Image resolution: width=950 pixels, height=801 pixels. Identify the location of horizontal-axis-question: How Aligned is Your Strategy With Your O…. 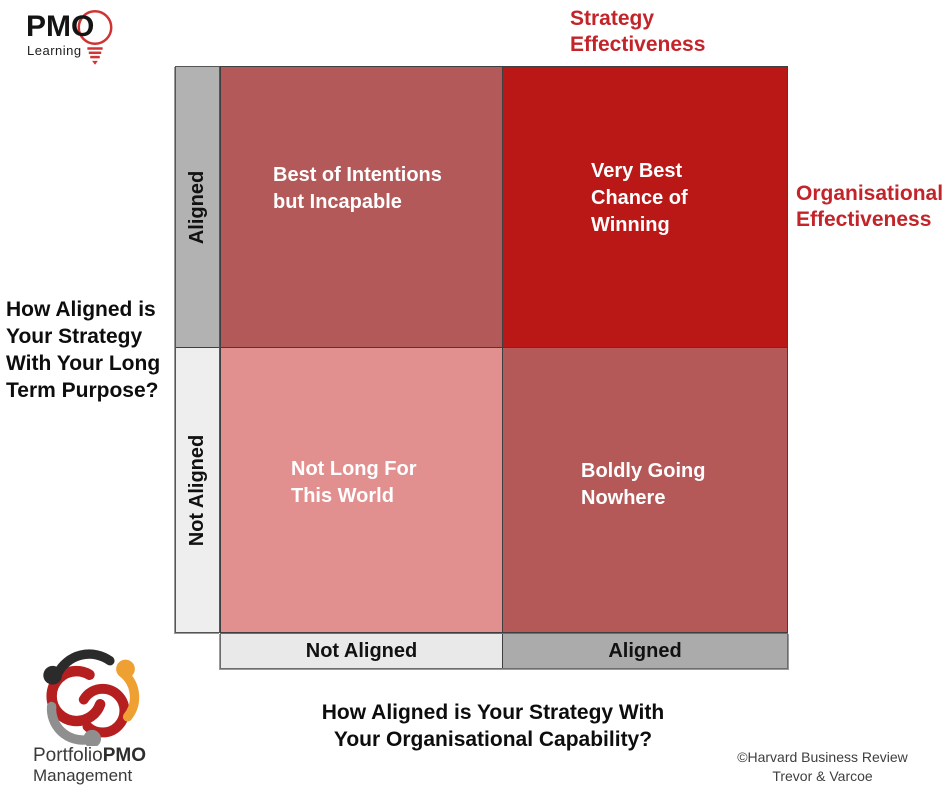
(493, 726).